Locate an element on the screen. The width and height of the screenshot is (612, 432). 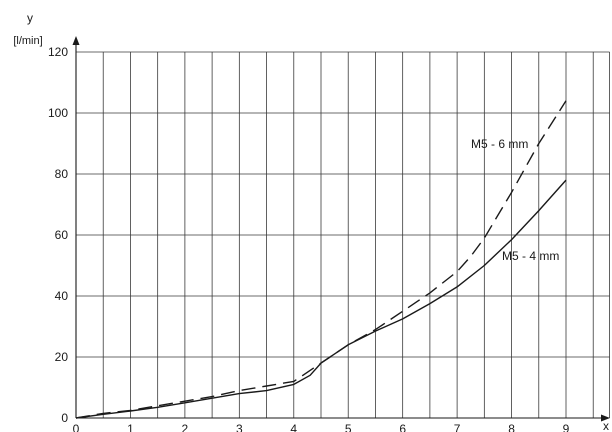
y-axis-arrow is located at coordinates (76, 40).